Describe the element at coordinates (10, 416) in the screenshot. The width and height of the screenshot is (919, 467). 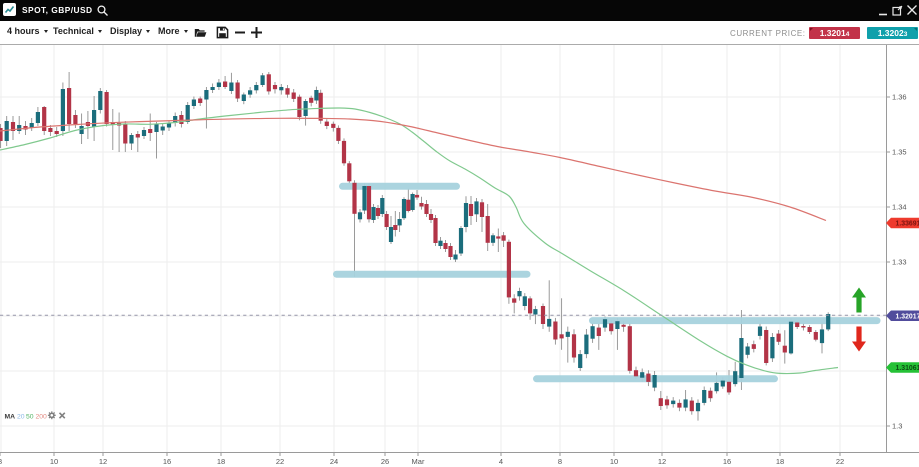
I see `svg-text: MA` at that location.